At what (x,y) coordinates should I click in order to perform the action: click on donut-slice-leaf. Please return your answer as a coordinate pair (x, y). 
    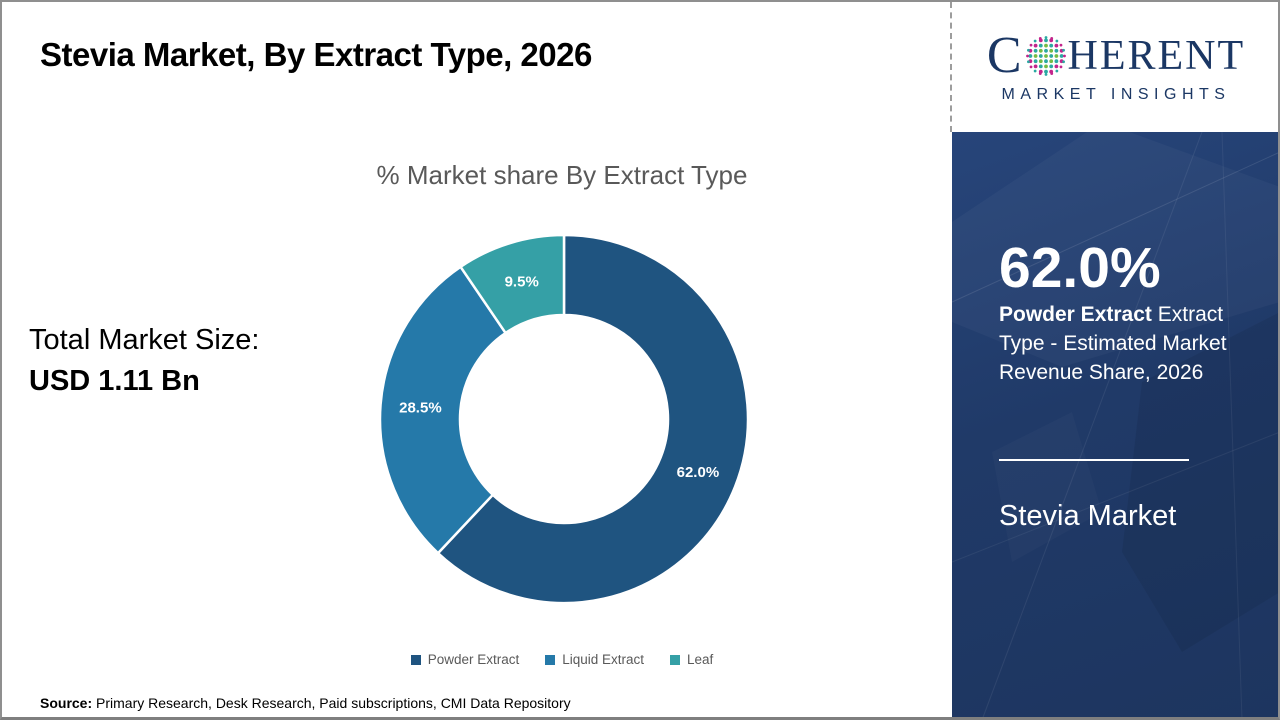
    Looking at the image, I should click on (512, 284).